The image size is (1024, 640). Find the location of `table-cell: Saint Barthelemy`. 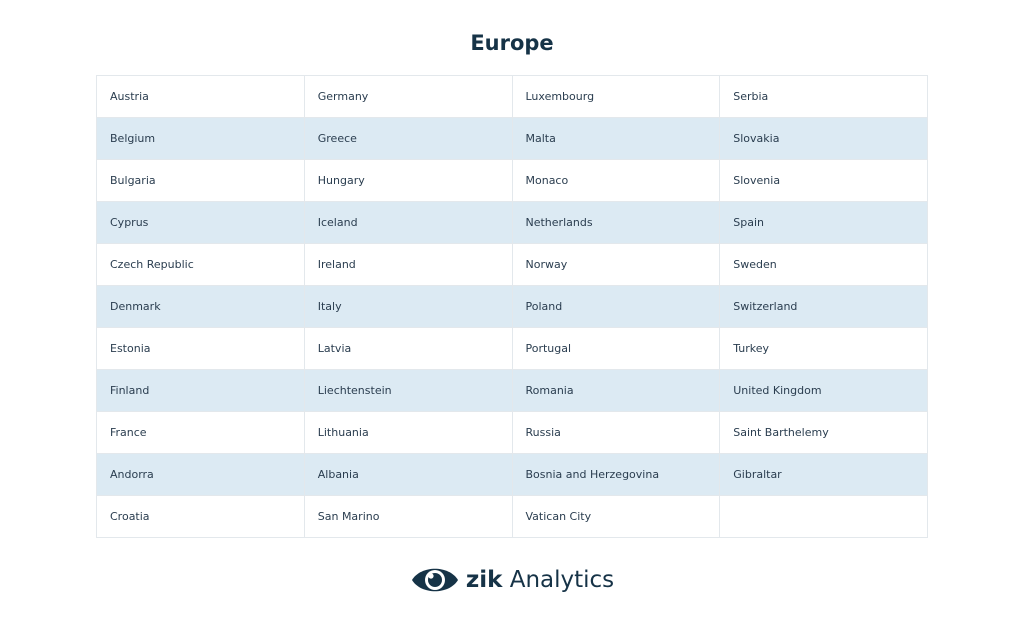

table-cell: Saint Barthelemy is located at coordinates (823, 432).